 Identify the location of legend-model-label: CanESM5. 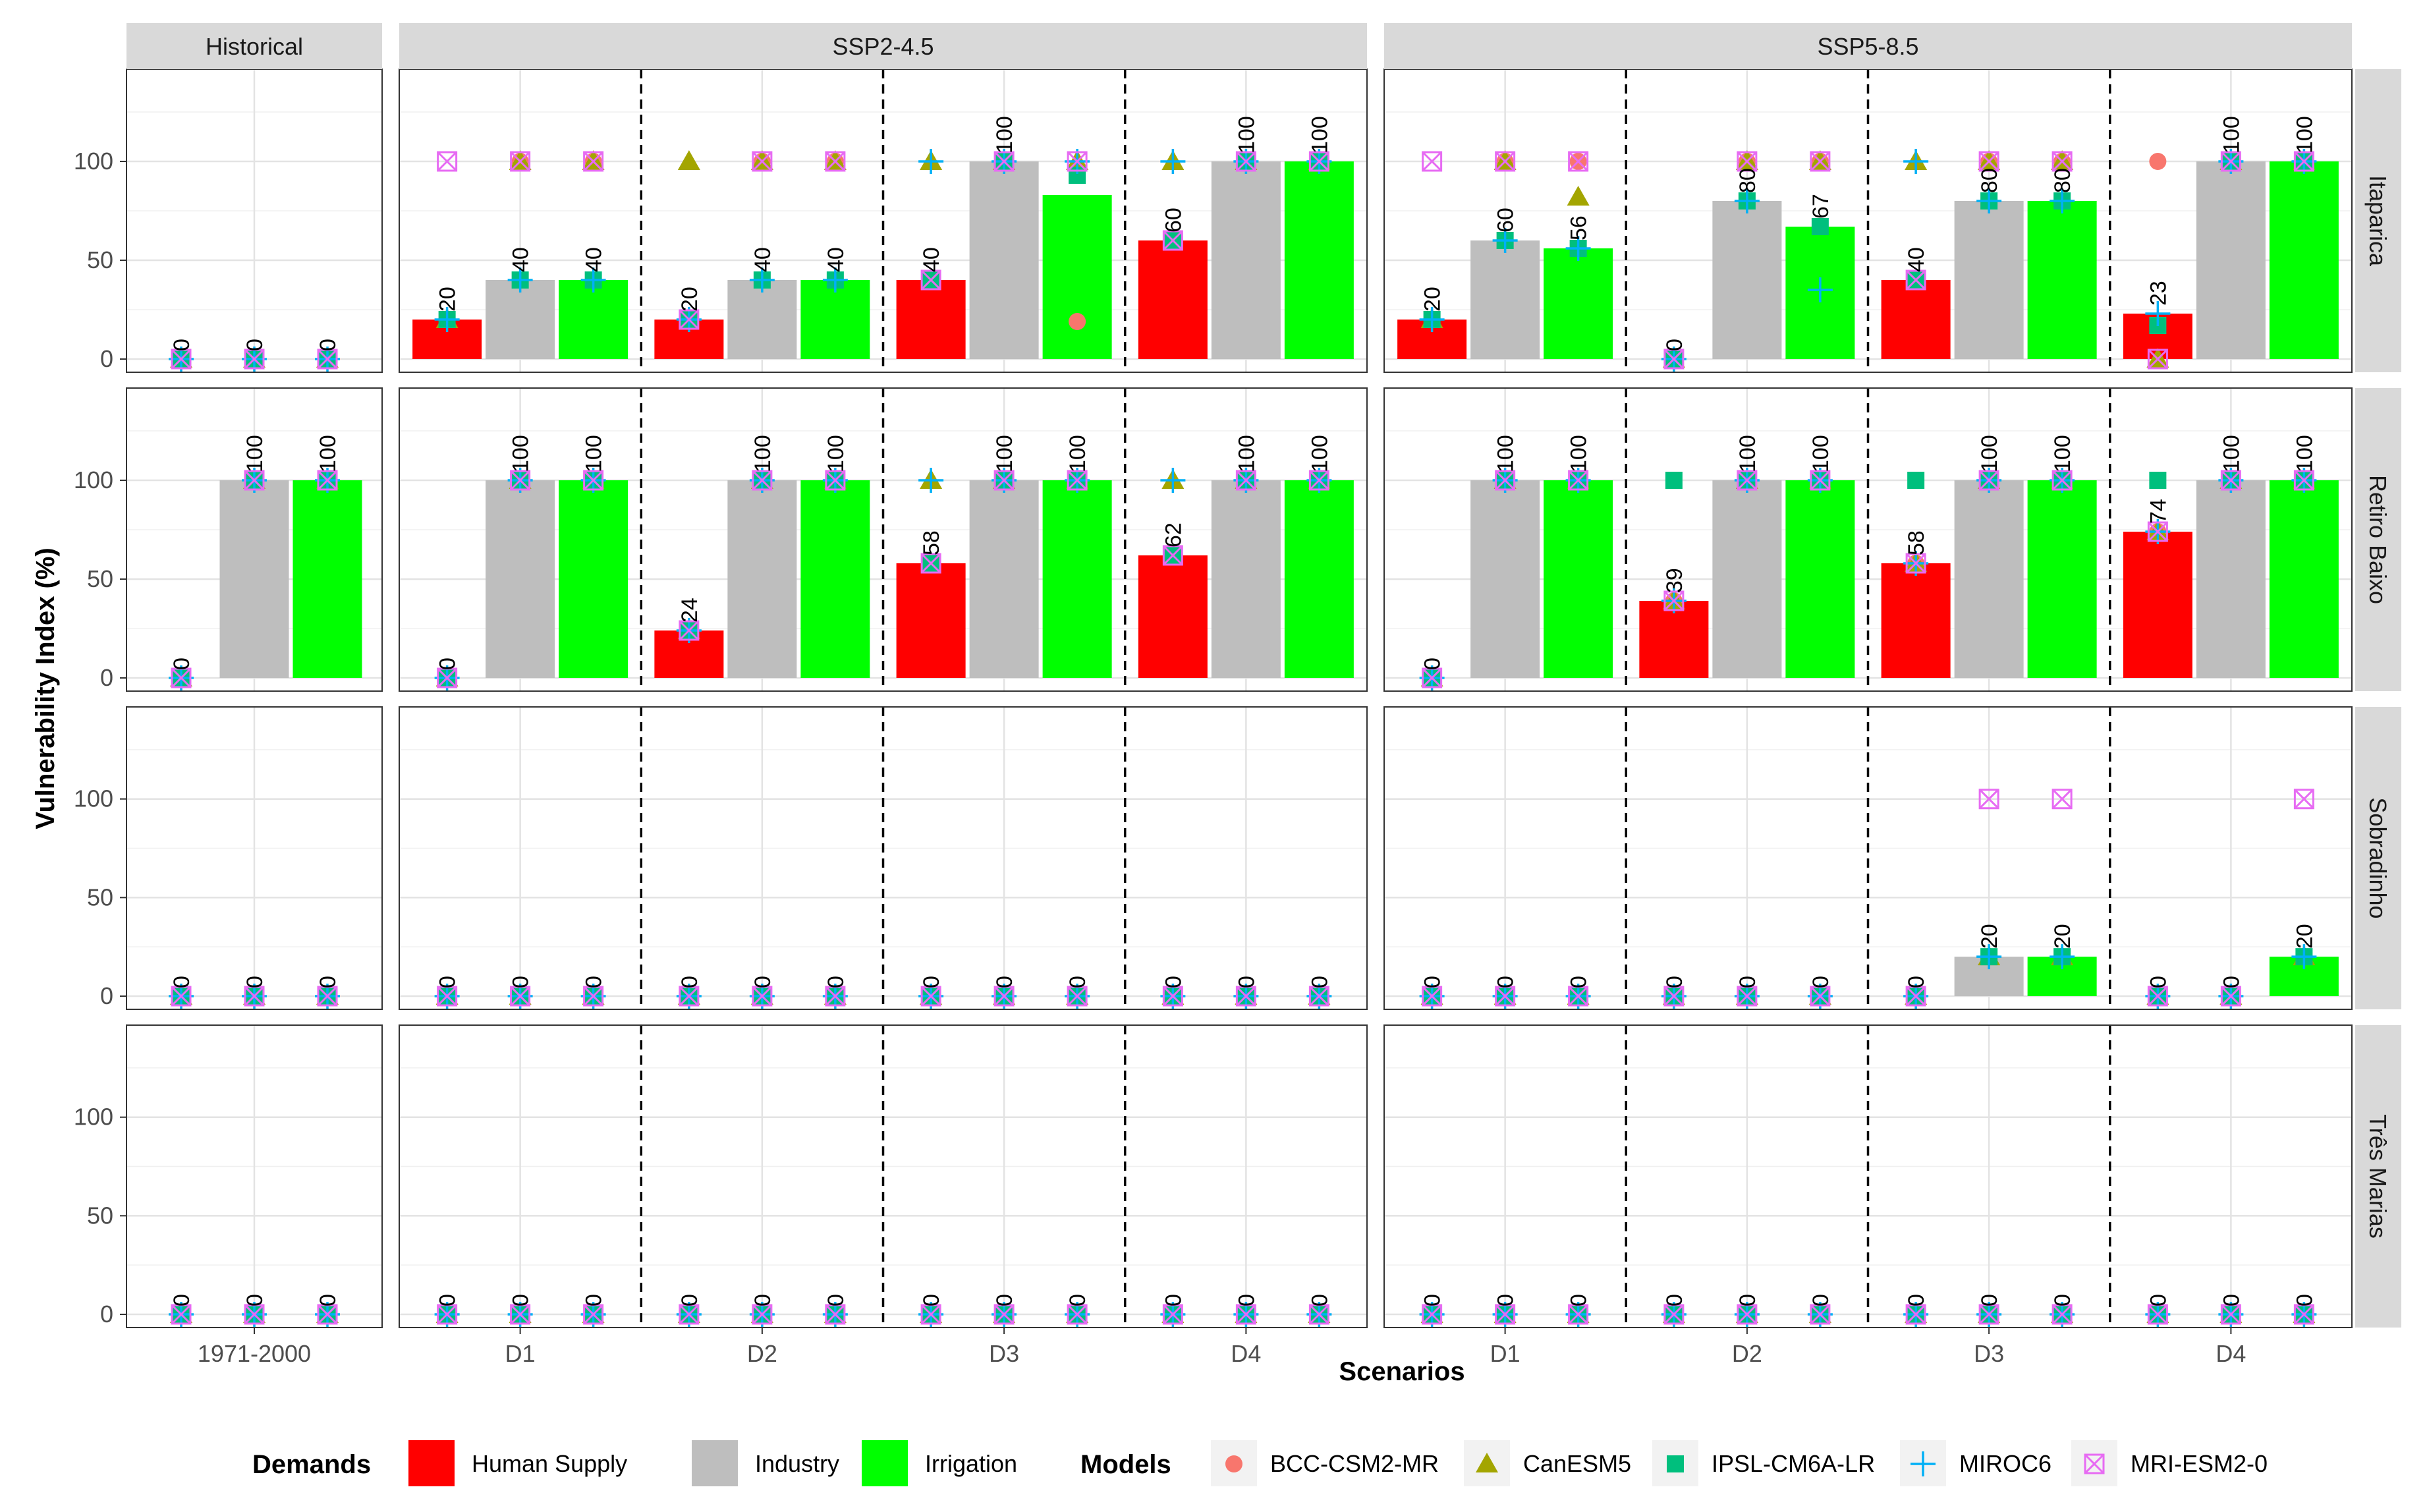
(1577, 1463).